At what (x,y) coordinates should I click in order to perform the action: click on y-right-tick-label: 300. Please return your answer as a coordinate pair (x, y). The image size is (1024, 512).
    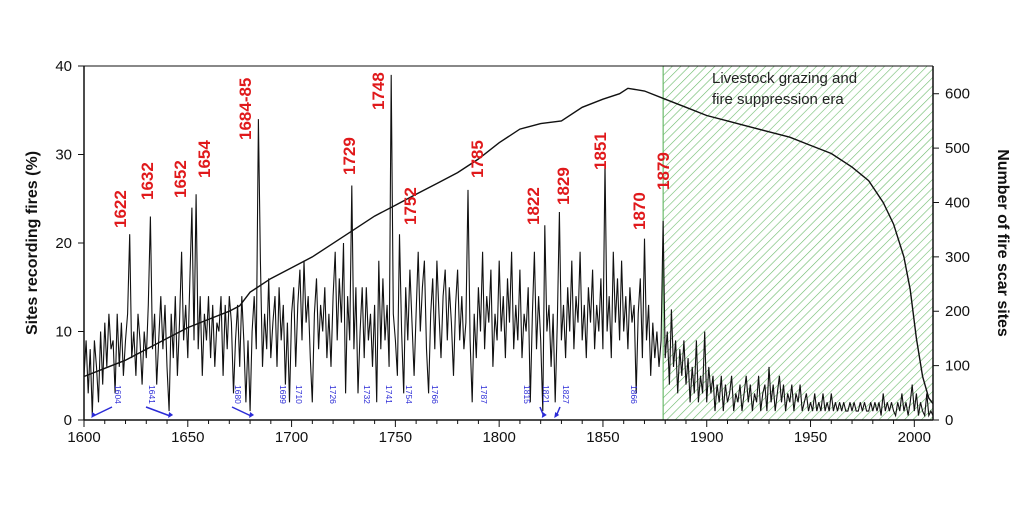
    Looking at the image, I should click on (957, 257).